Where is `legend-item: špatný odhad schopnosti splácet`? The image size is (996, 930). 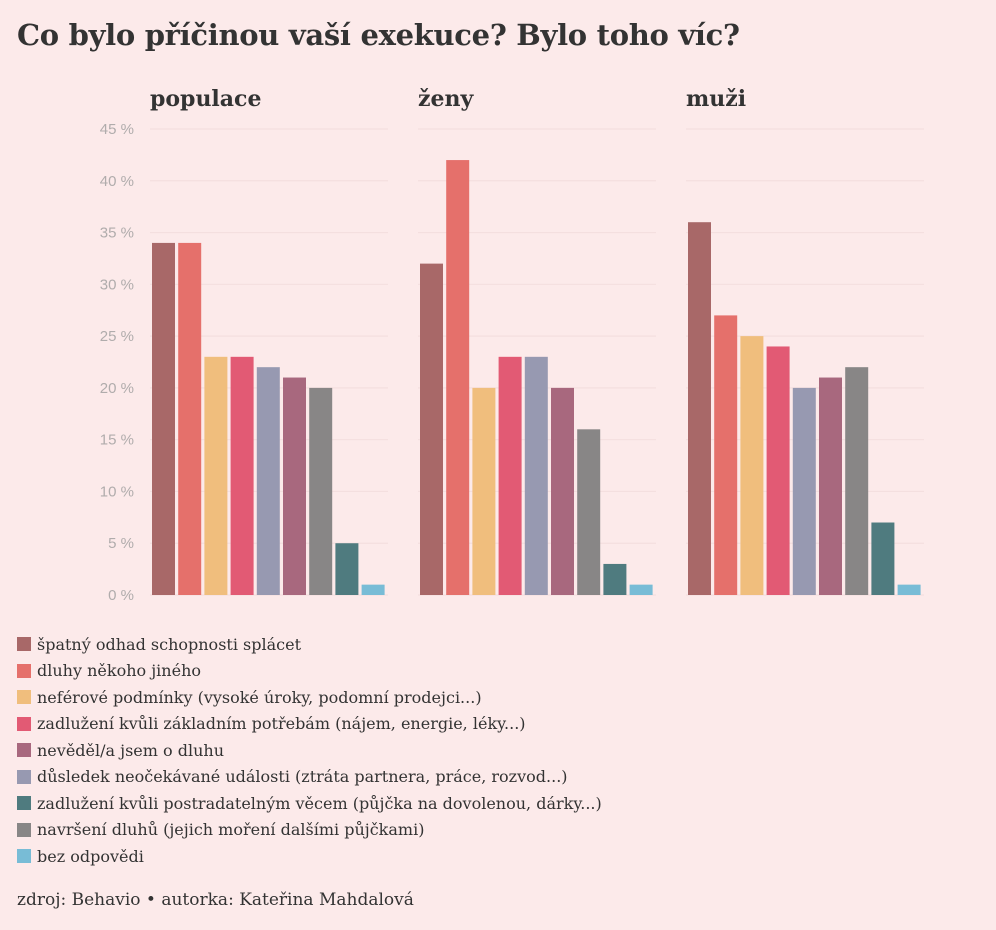 legend-item: špatný odhad schopnosti splácet is located at coordinates (309, 644).